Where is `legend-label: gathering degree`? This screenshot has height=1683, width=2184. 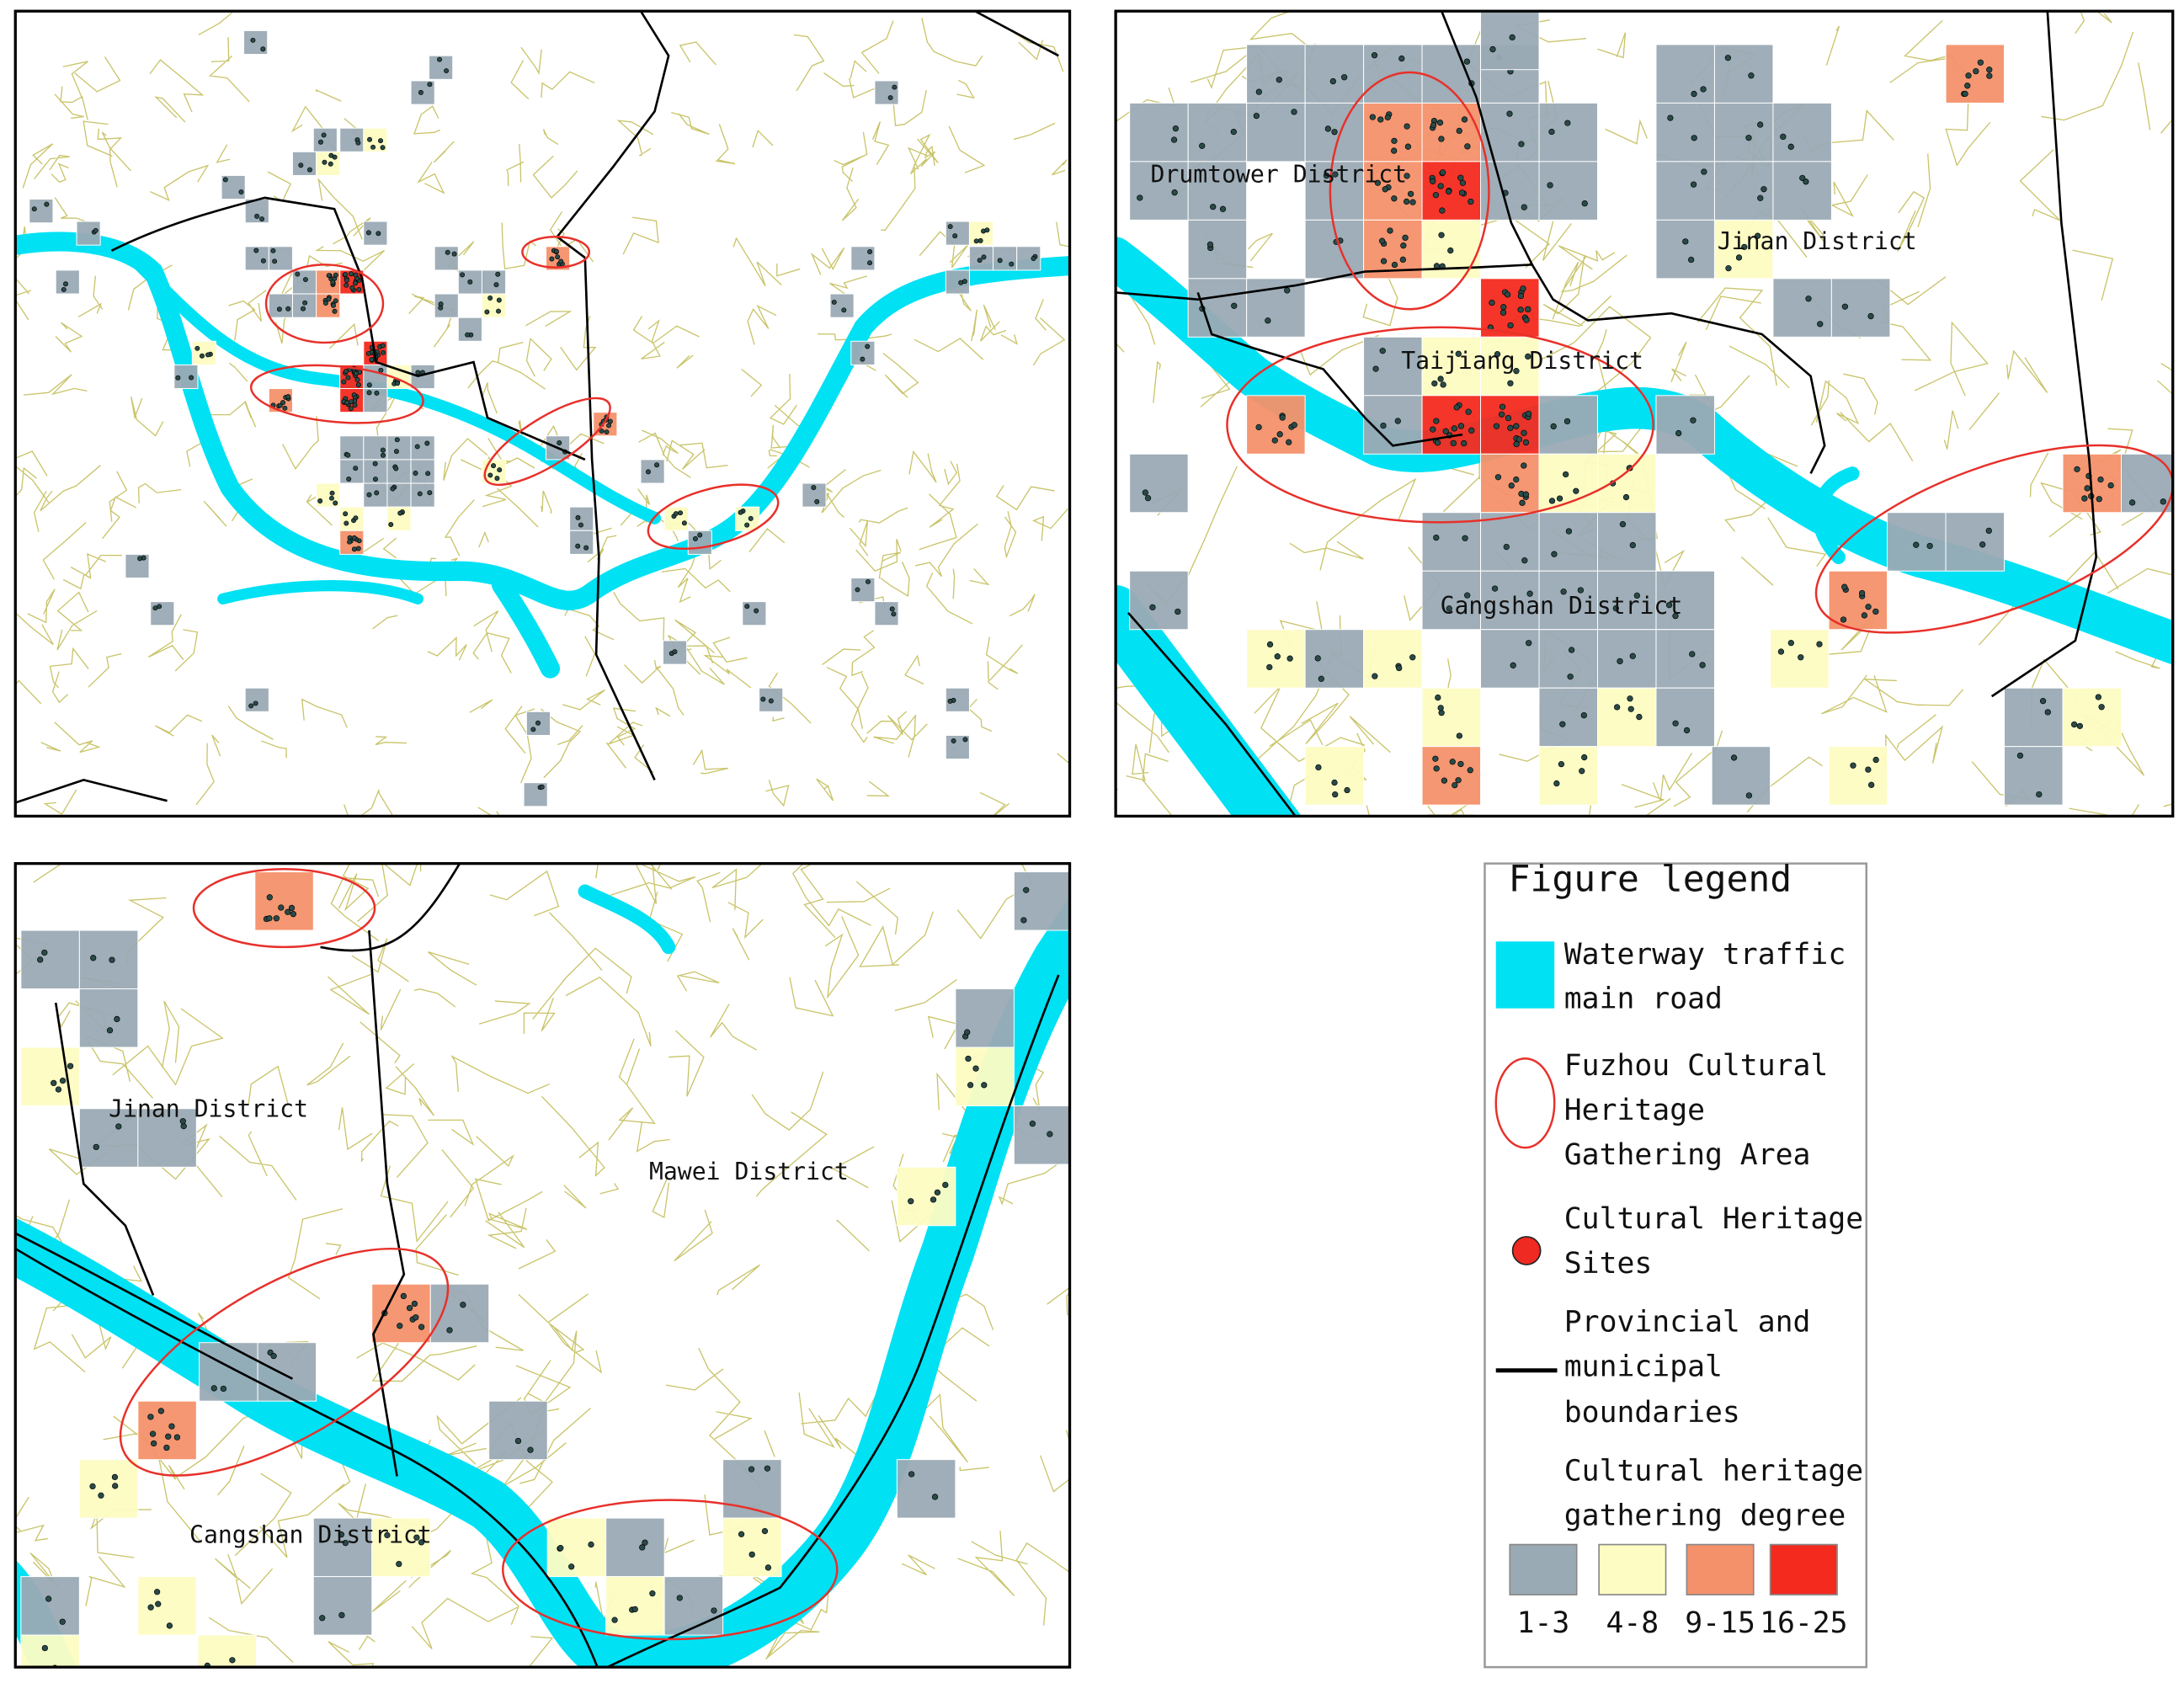
legend-label: gathering degree is located at coordinates (1705, 1515).